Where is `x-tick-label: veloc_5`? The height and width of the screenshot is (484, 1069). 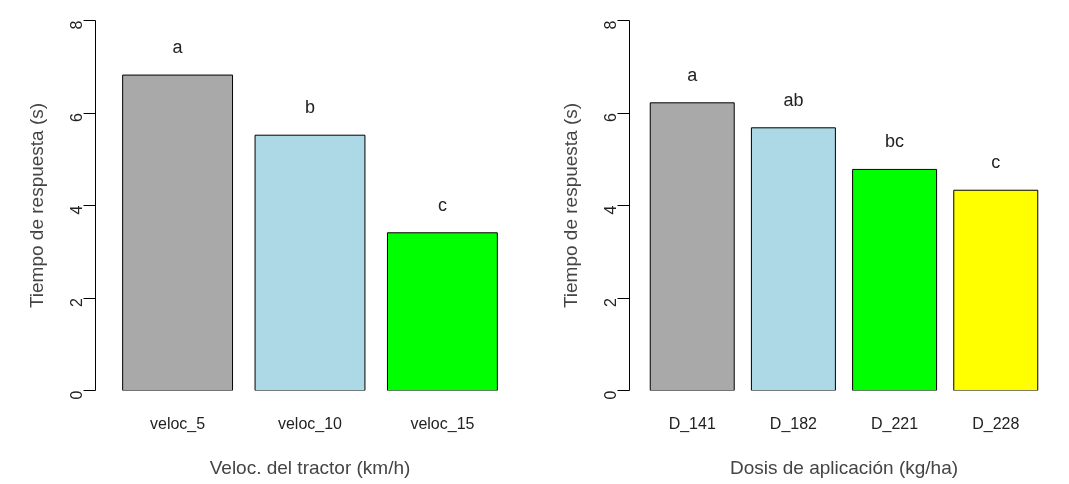
x-tick-label: veloc_5 is located at coordinates (178, 423).